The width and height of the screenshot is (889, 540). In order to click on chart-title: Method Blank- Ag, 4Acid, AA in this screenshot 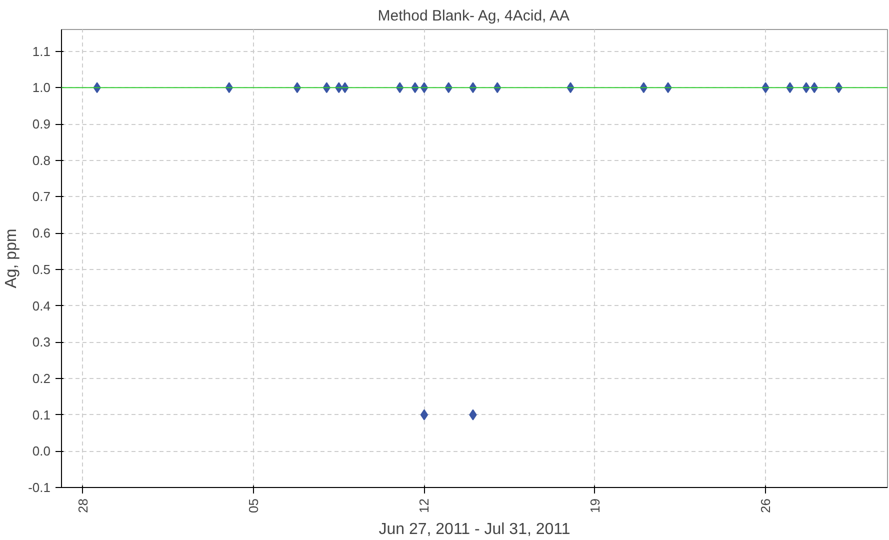, I will do `click(474, 16)`.